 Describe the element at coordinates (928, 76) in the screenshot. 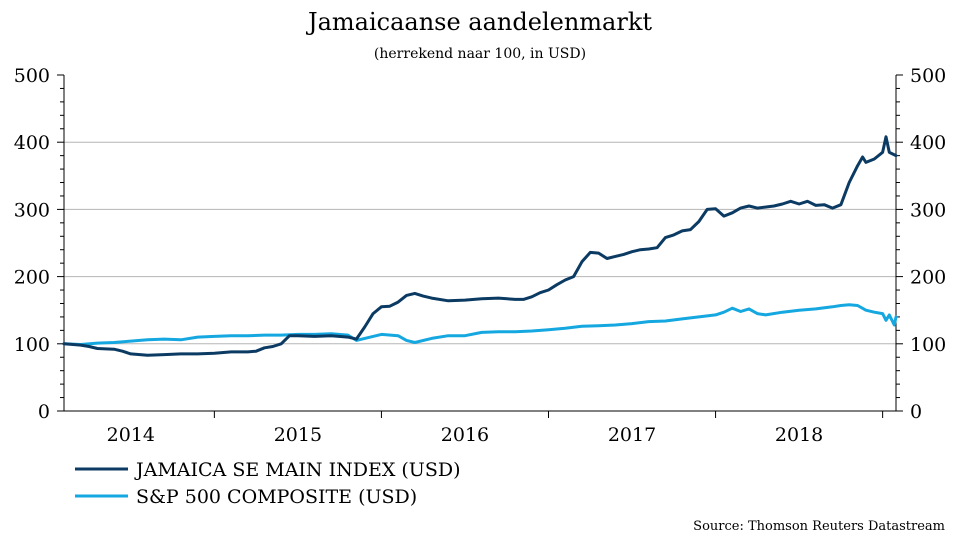

I see `y-tick-label-right: 500` at that location.